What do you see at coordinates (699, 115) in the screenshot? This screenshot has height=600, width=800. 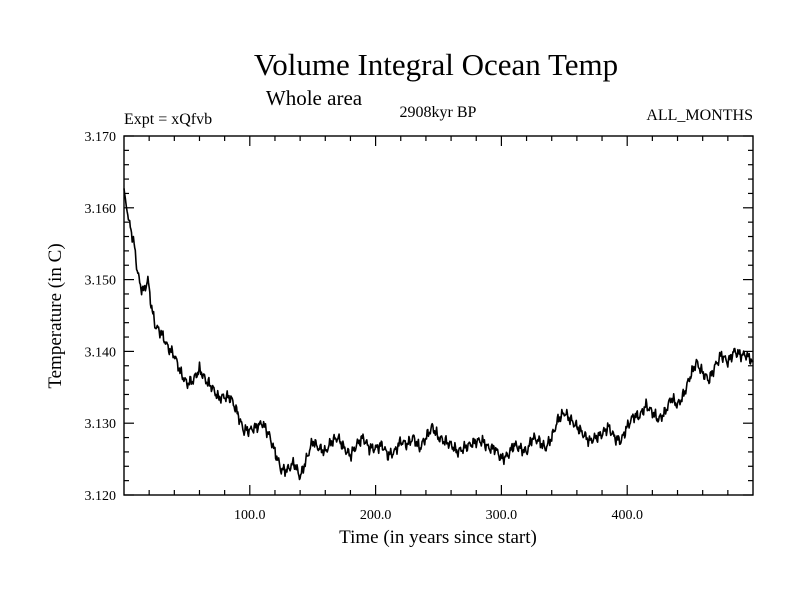 I see `months-label: ALL_MONTHS` at bounding box center [699, 115].